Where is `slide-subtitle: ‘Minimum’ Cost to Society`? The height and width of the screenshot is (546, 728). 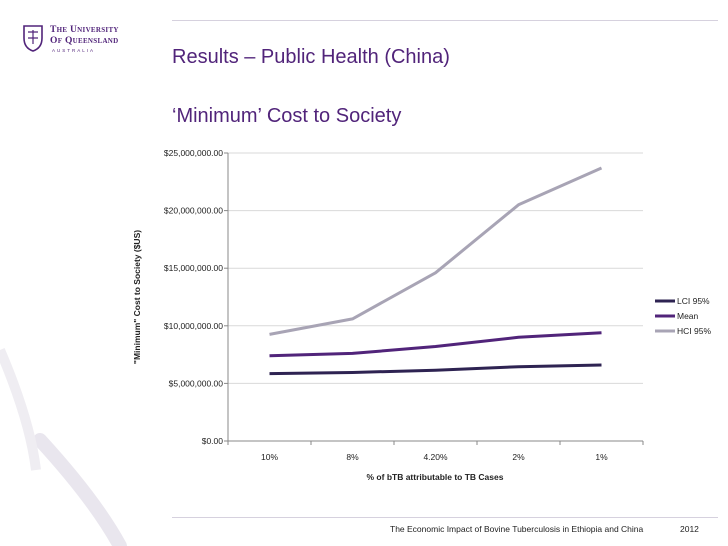
slide-subtitle: ‘Minimum’ Cost to Society is located at coordinates (287, 116).